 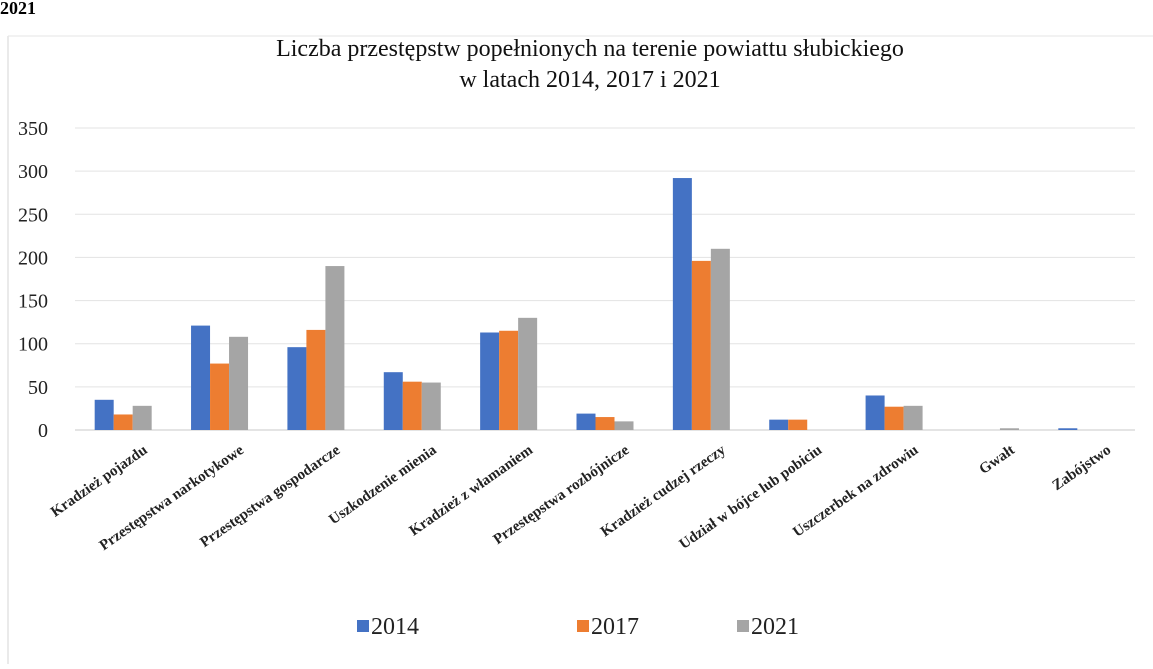 I want to click on x-tick-label: Kradzież pojazdu, so click(x=99, y=481).